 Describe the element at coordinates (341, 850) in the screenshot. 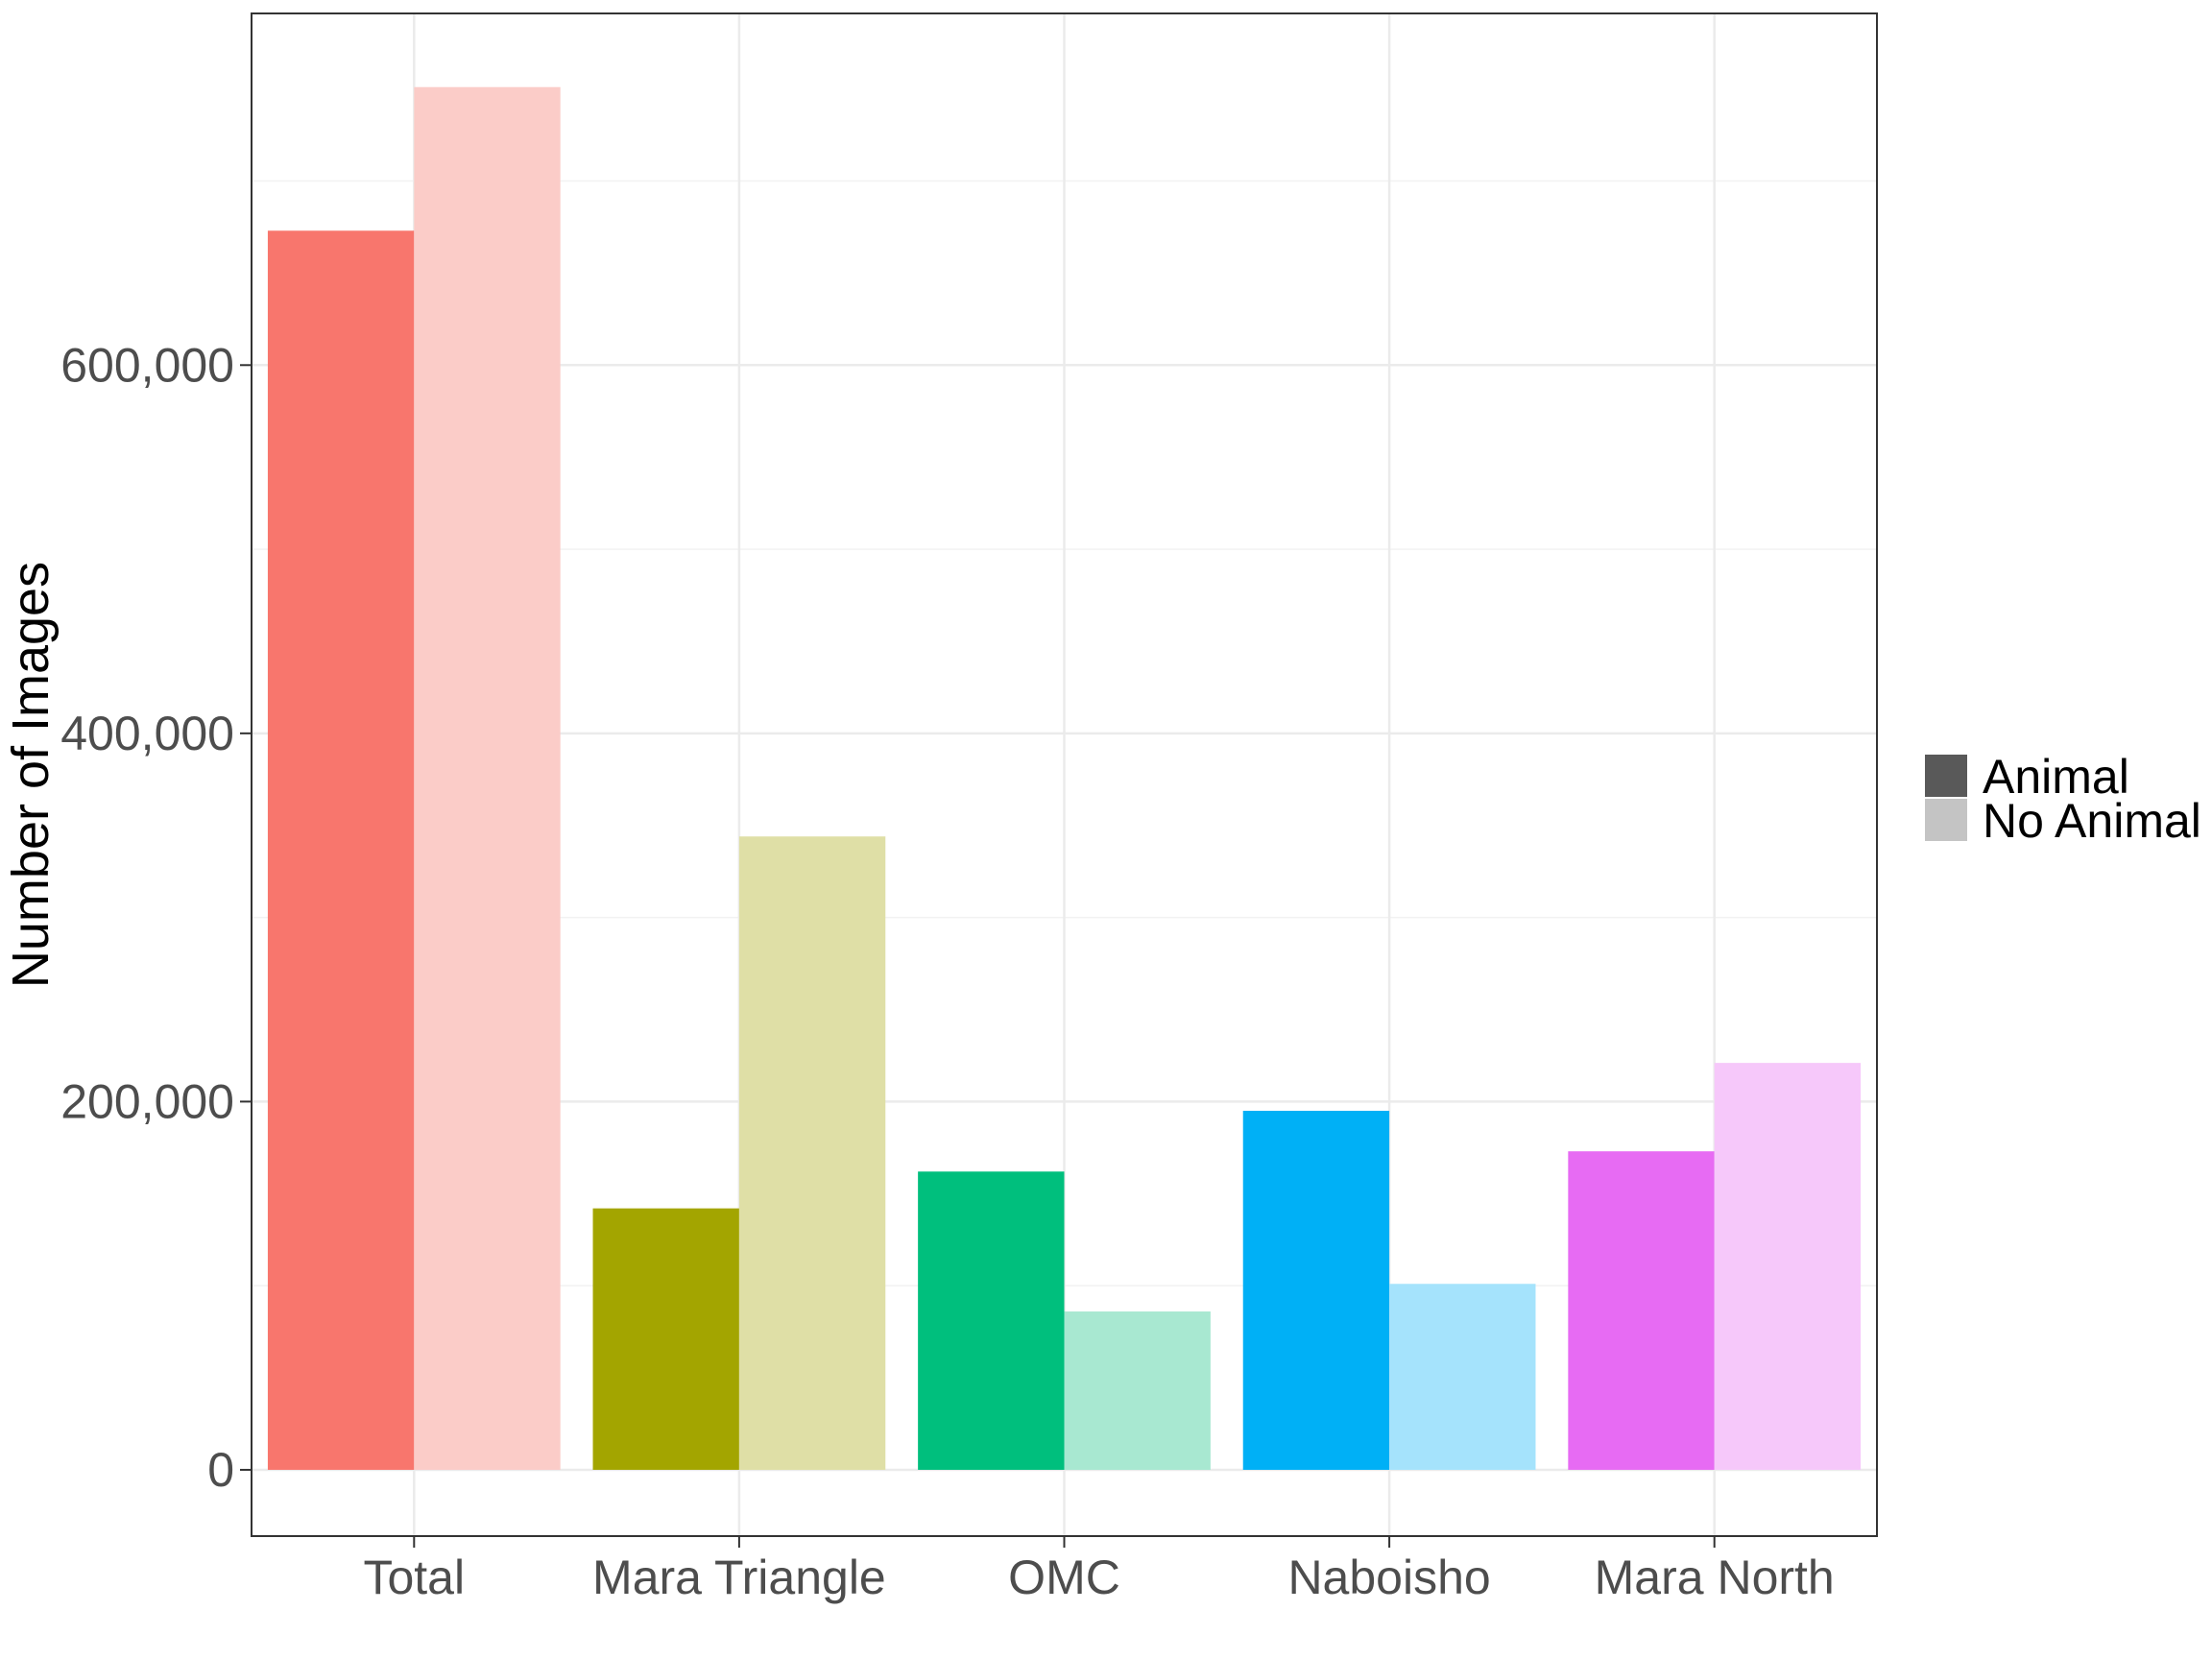

I see `bar-total-animal` at that location.